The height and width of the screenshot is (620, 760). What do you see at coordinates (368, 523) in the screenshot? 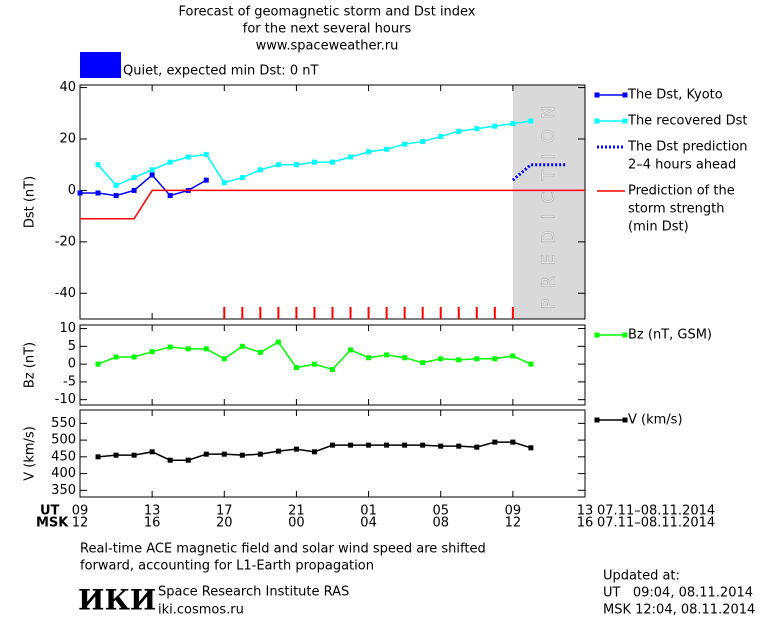
I see `x-tick-label: 04` at bounding box center [368, 523].